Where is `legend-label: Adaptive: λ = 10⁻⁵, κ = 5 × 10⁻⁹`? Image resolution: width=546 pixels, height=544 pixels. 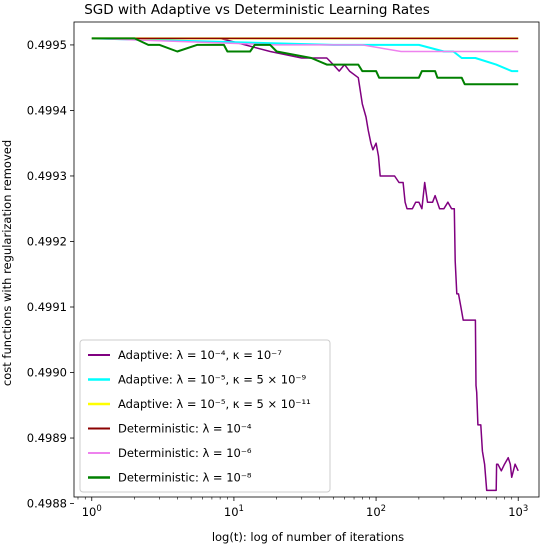 legend-label: Adaptive: λ = 10⁻⁵, κ = 5 × 10⁻⁹ is located at coordinates (212, 380).